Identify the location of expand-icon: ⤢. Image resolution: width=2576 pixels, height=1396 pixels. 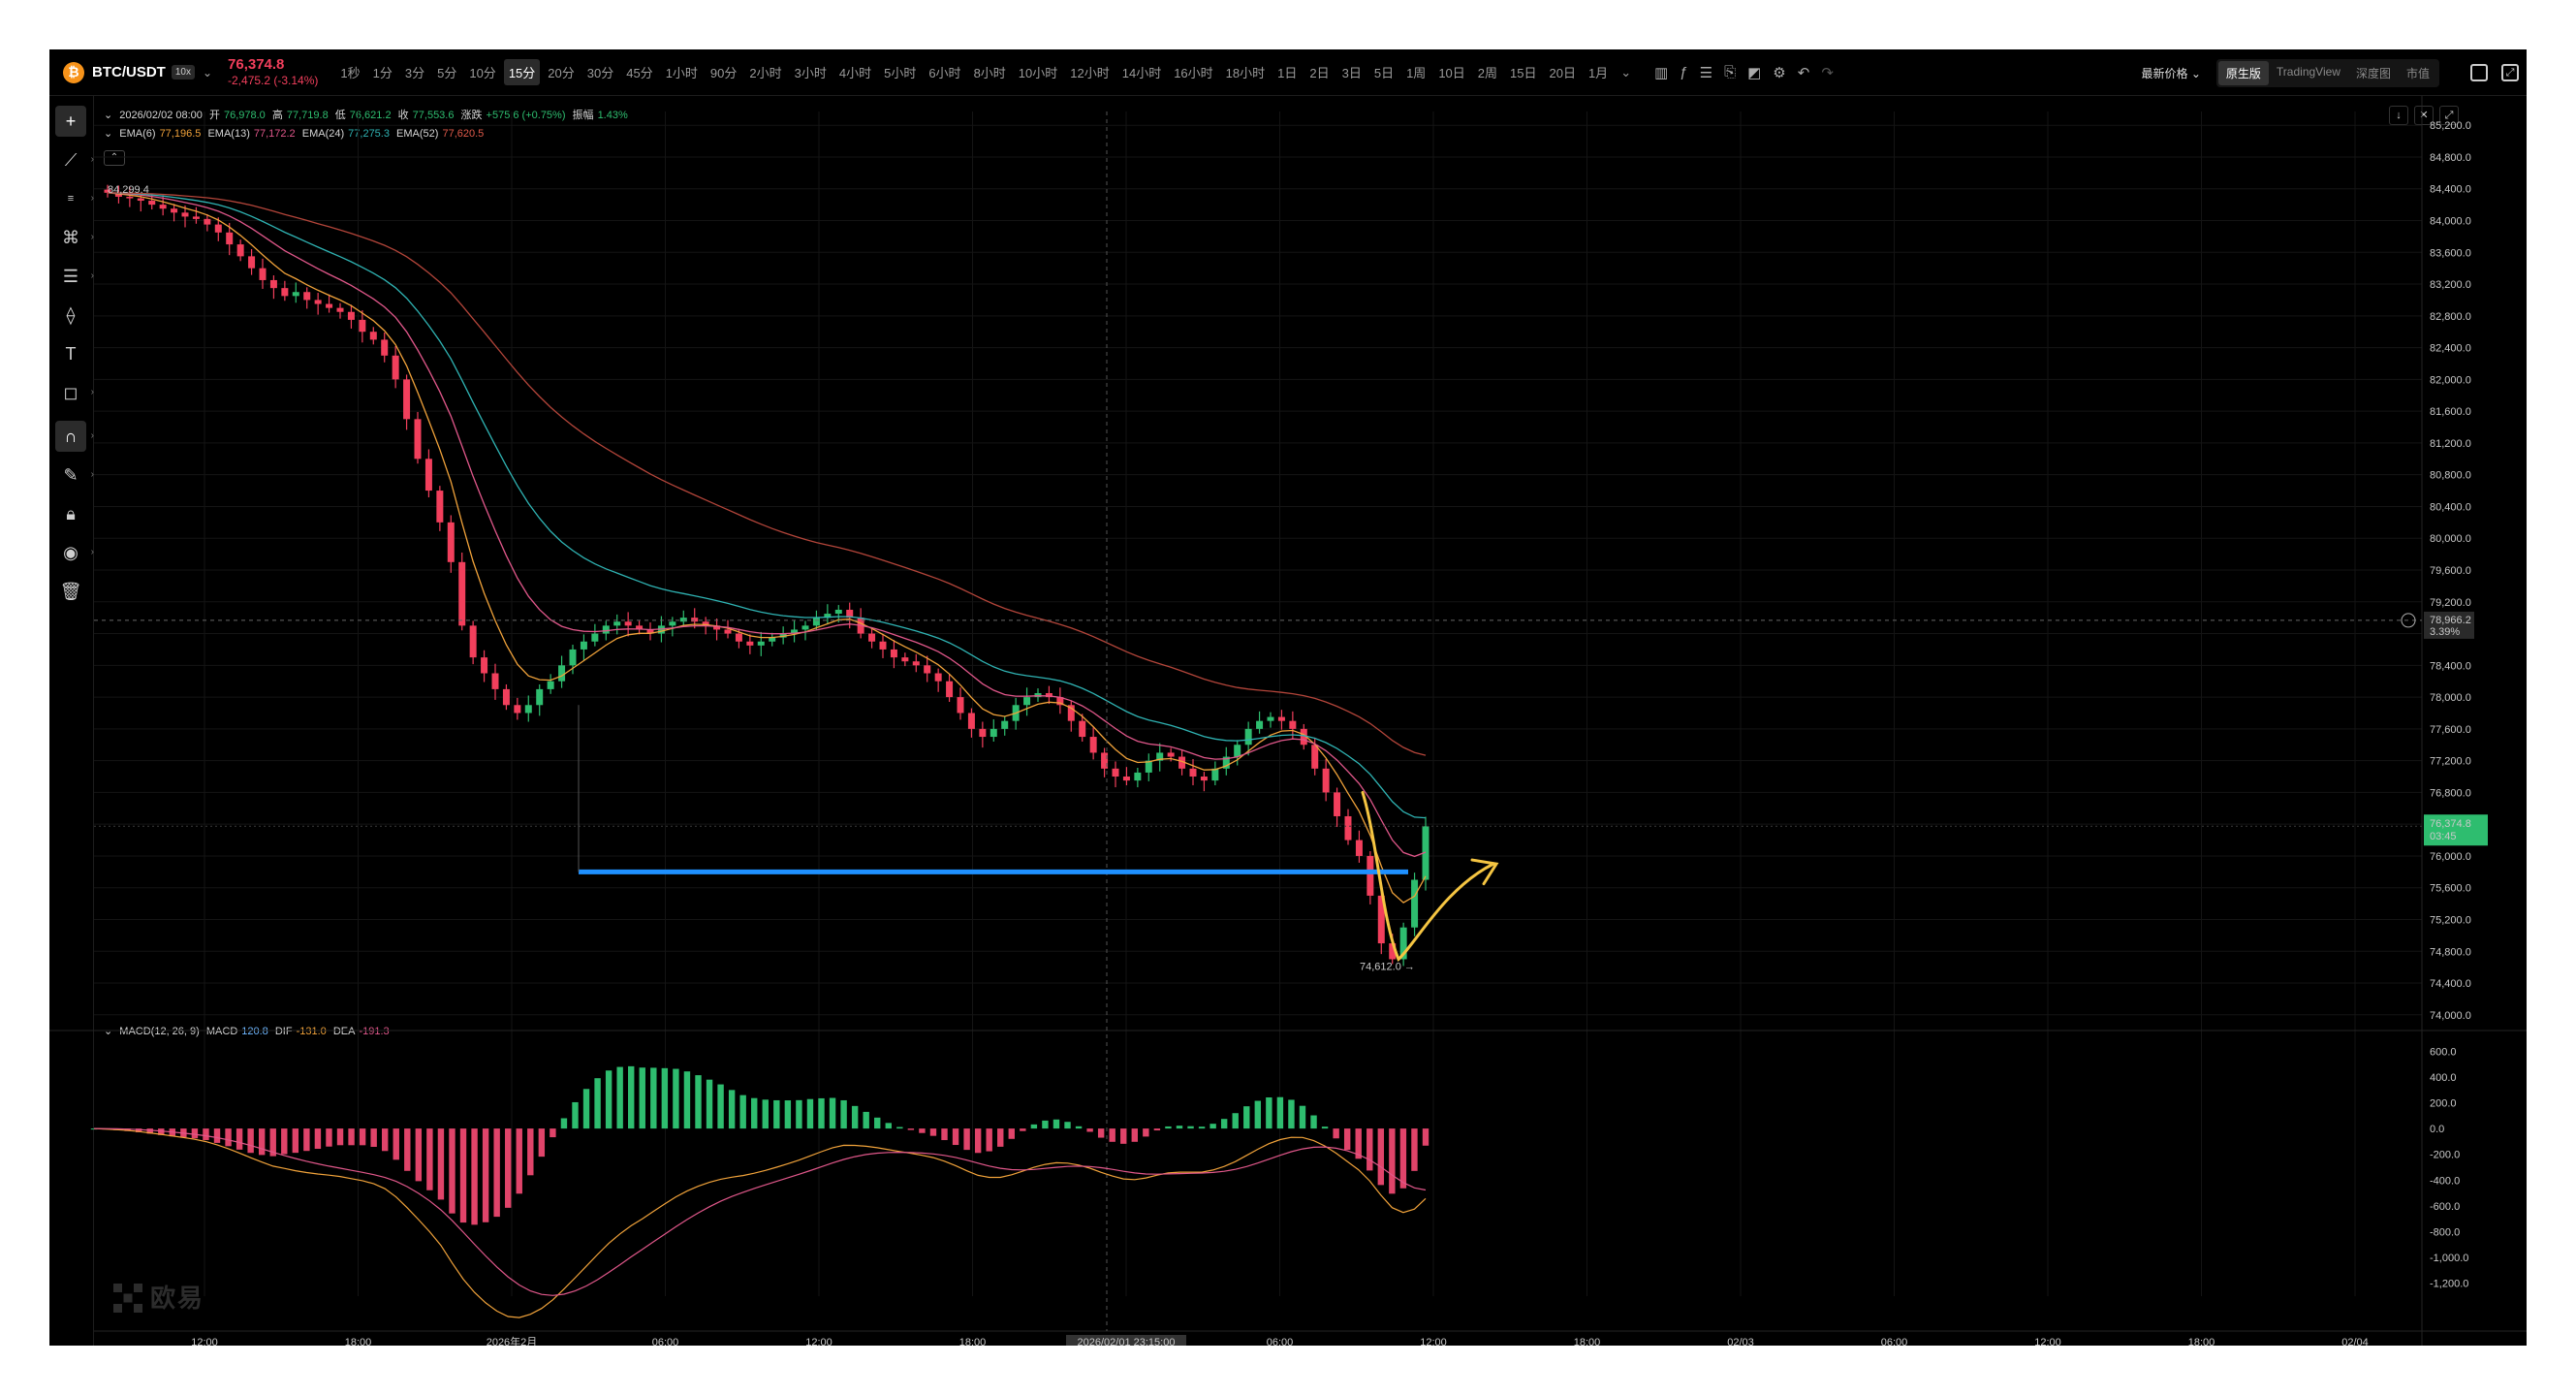
(2449, 115).